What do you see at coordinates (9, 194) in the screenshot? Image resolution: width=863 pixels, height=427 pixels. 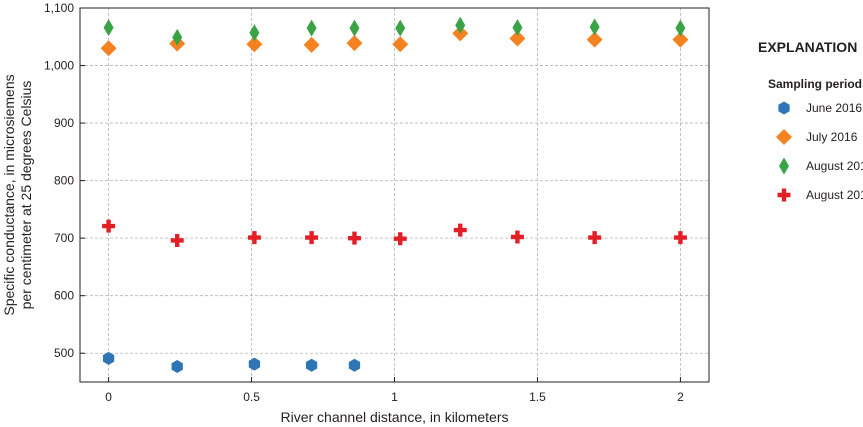 I see `y-axis-title-line-1: Specific conductance, in microsiemens` at bounding box center [9, 194].